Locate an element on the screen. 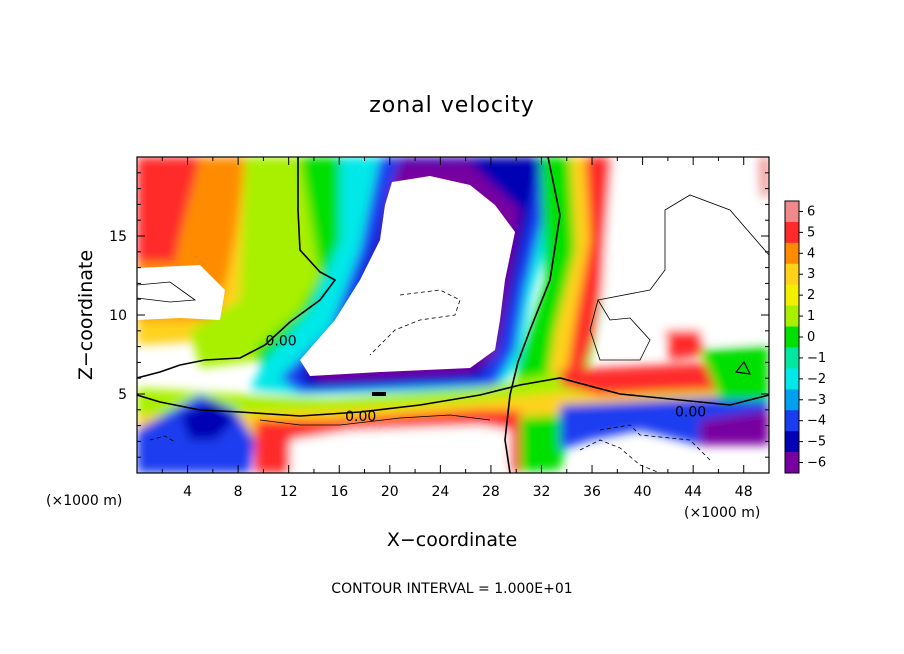 The height and width of the screenshot is (654, 904). colorbar: 6 5 4 3 2 1 0 −1 −2 −3 −4 −5 −6 is located at coordinates (805, 337).